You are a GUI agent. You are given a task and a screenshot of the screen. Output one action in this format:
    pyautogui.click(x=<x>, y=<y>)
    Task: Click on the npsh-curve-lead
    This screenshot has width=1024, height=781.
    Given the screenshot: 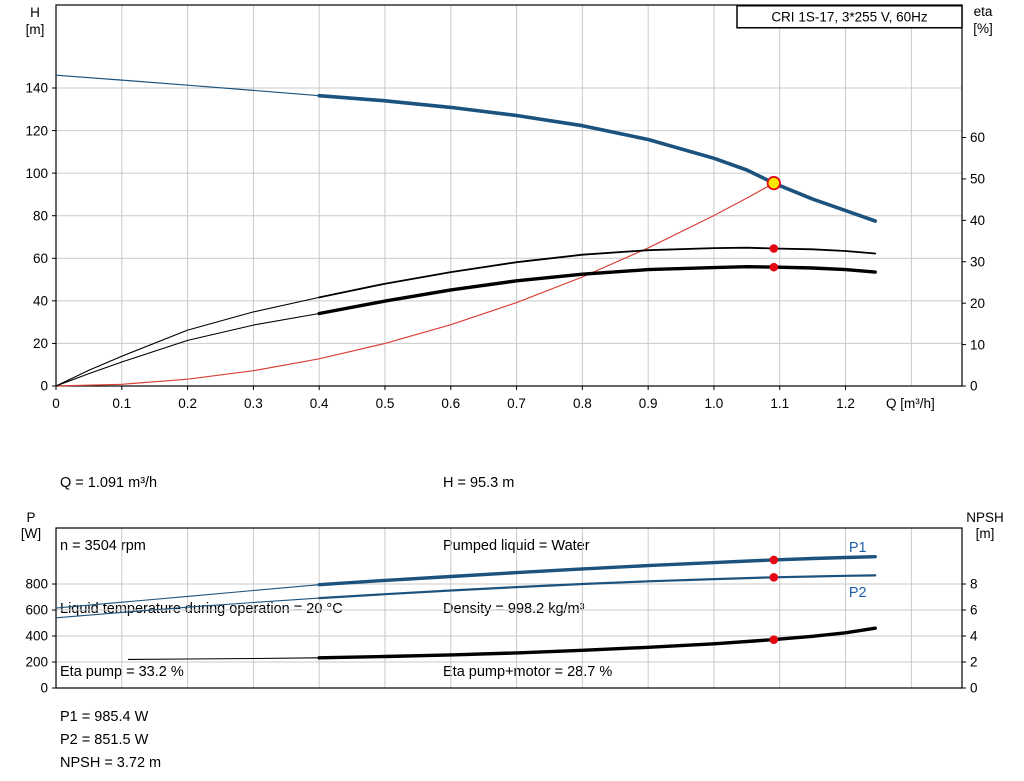 What is the action you would take?
    pyautogui.click(x=223, y=658)
    